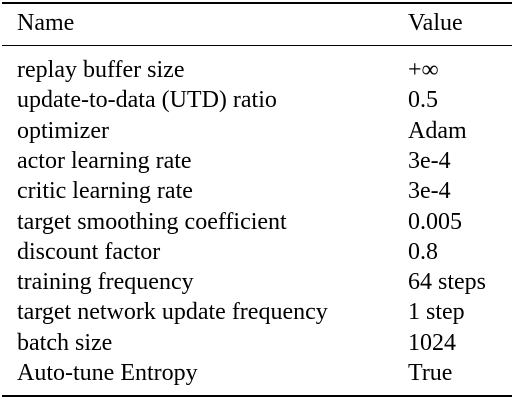 This screenshot has width=516, height=400. Describe the element at coordinates (257, 45) in the screenshot. I see `table-header-rule` at that location.